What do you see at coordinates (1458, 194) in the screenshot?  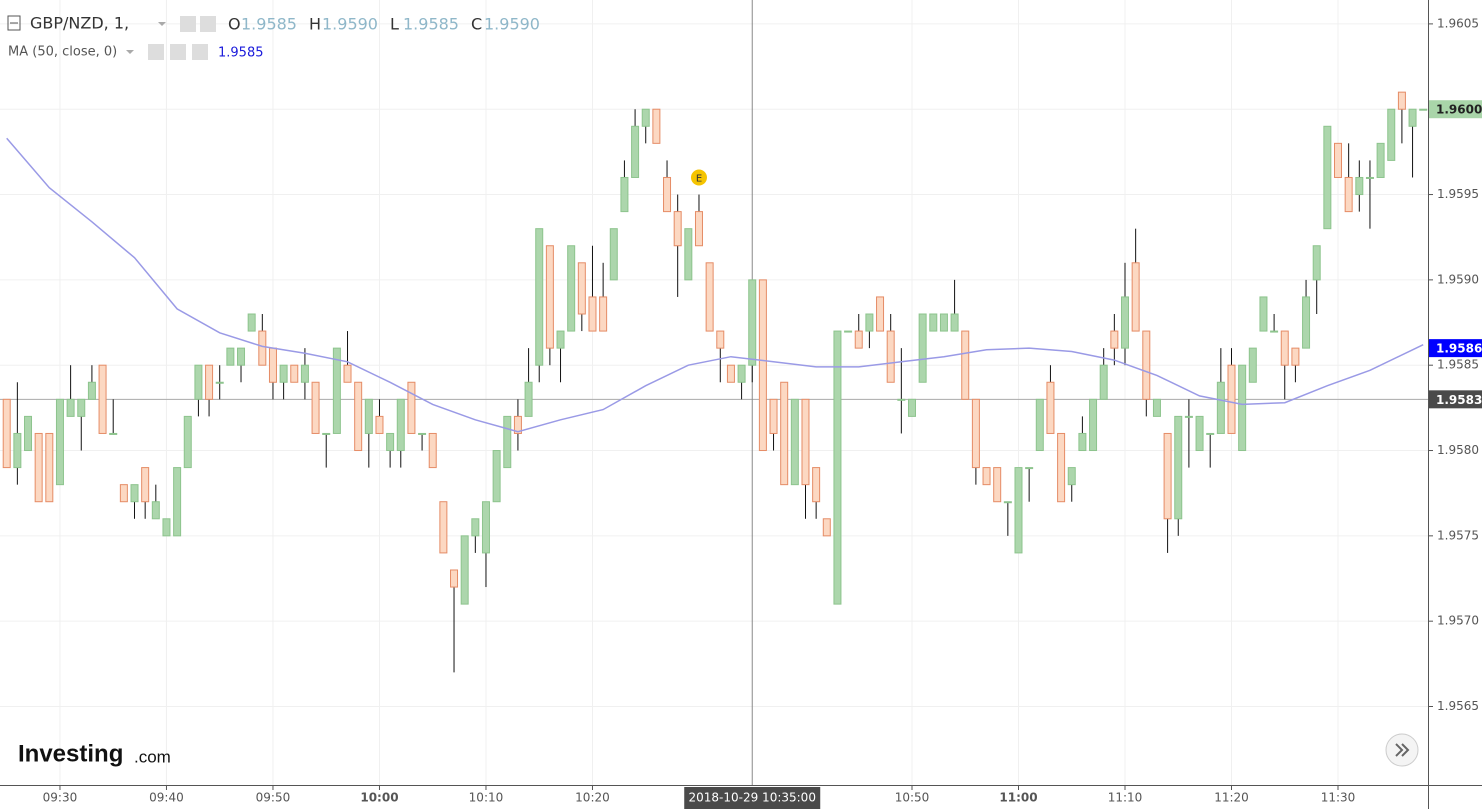 I see `y-tick-label: 1.9595` at bounding box center [1458, 194].